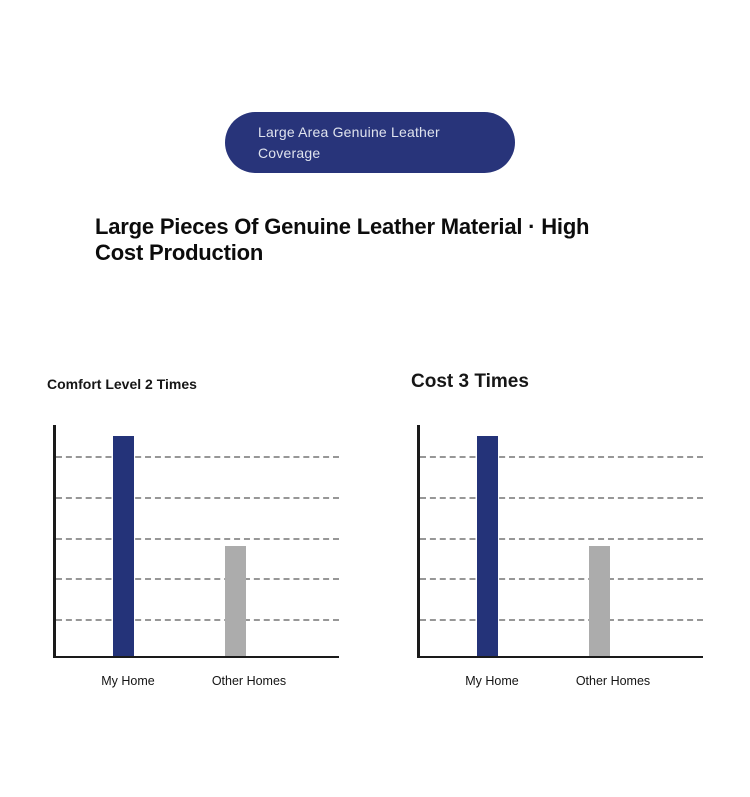 The width and height of the screenshot is (750, 797). What do you see at coordinates (470, 381) in the screenshot?
I see `chart-title-cost: Cost 3 Times` at bounding box center [470, 381].